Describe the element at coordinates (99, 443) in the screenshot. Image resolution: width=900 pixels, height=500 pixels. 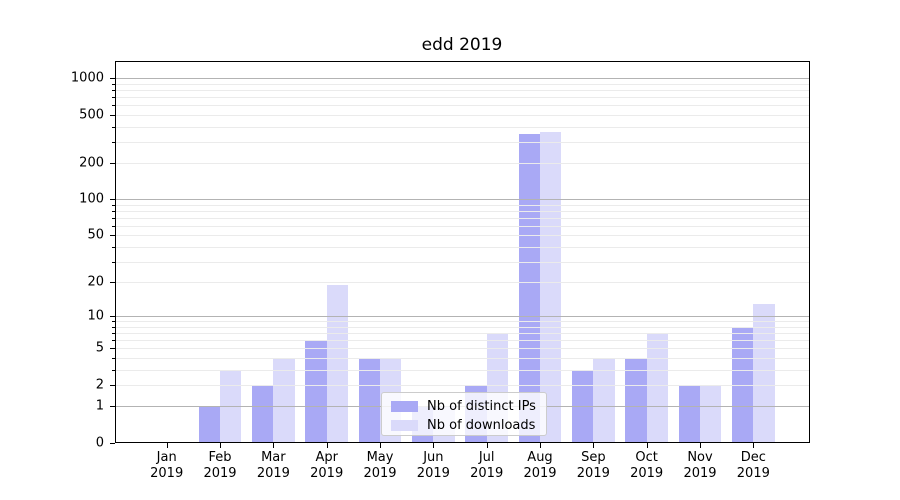
I see `y-tick-label: 0` at that location.